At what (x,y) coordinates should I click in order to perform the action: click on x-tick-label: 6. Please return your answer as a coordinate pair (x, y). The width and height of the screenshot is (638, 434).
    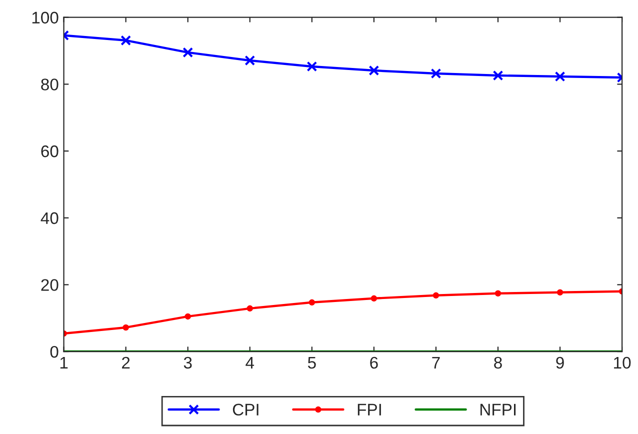
    Looking at the image, I should click on (374, 362).